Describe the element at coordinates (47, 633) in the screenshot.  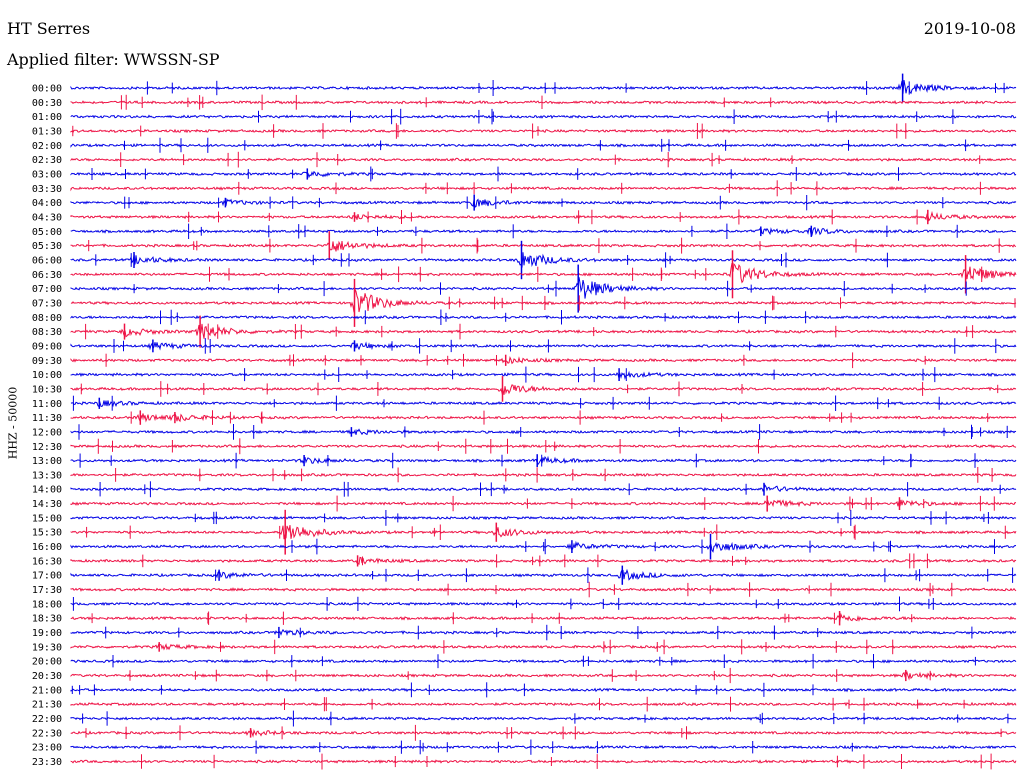
I see `row-label: 19:00` at that location.